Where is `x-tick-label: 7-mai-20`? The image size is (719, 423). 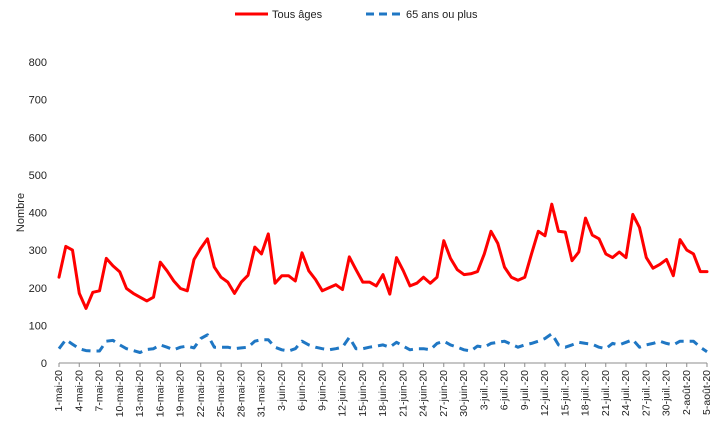
x-tick-label: 7-mai-20 is located at coordinates (100, 391).